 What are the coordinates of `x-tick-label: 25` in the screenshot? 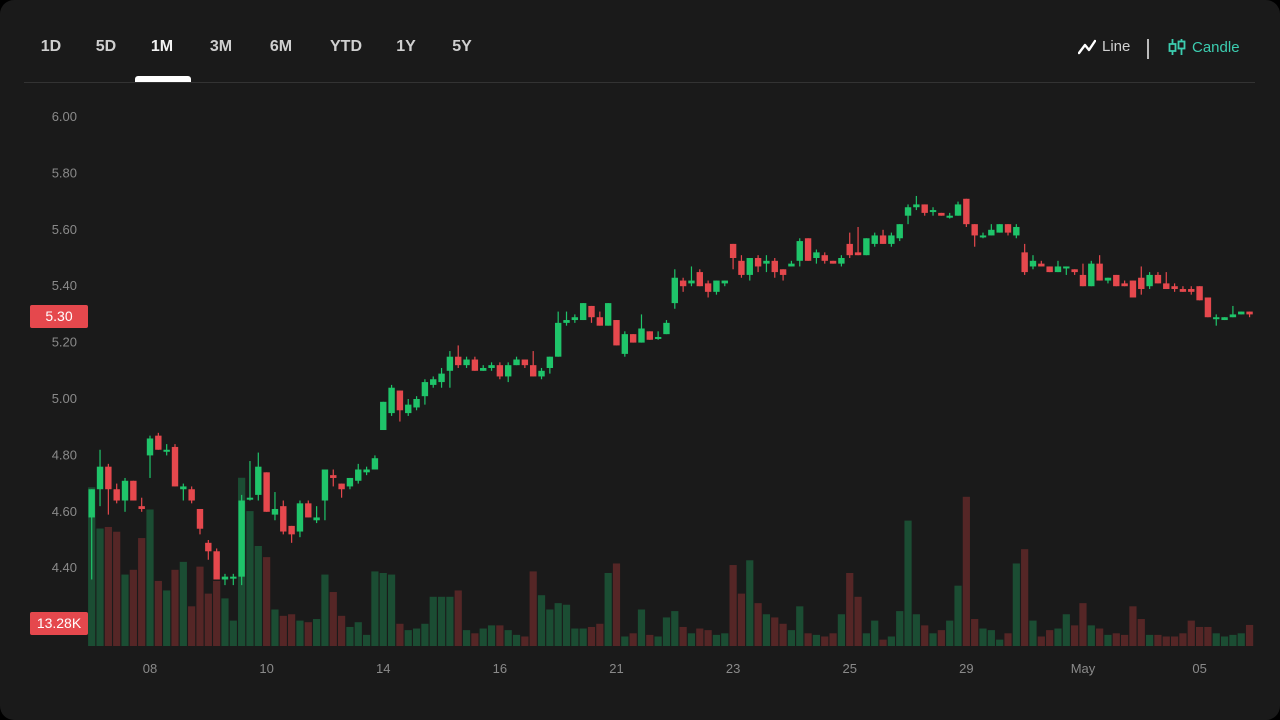 It's located at (849, 668).